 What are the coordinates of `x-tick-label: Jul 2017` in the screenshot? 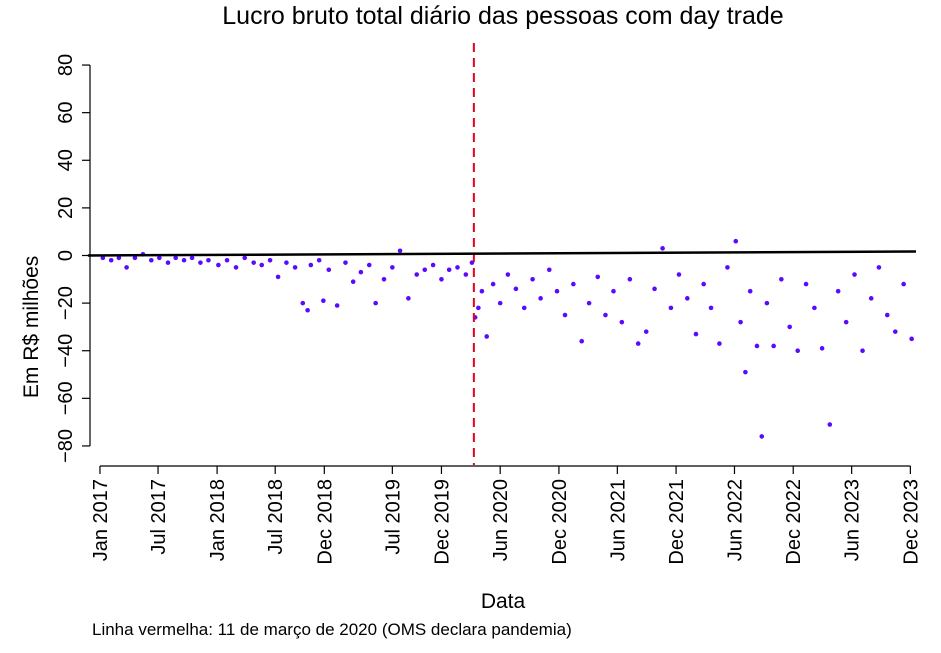 It's located at (159, 517).